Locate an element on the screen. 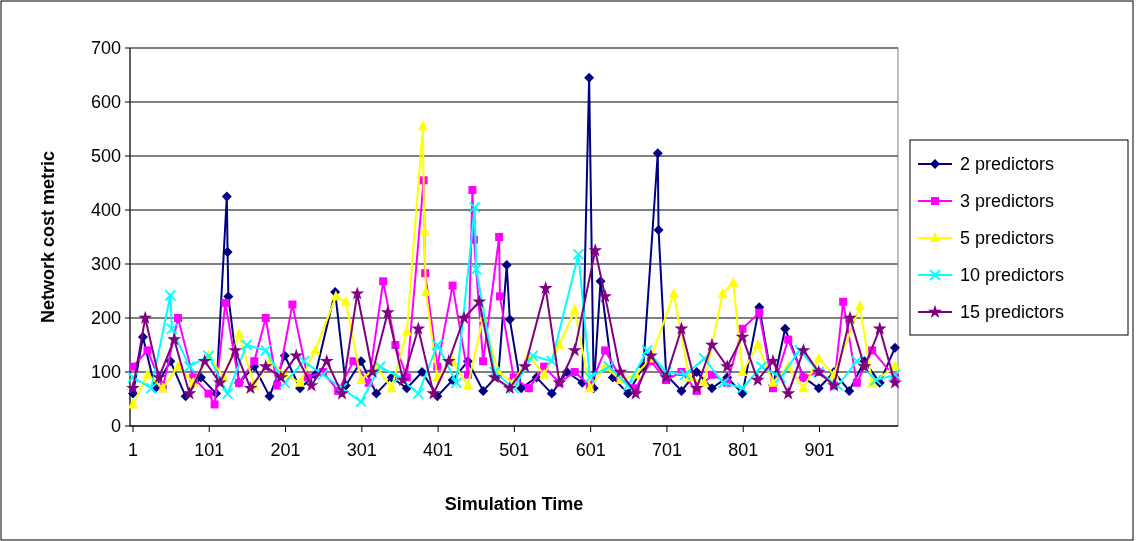 The height and width of the screenshot is (541, 1136). y-tick-label: 0 is located at coordinates (115, 426).